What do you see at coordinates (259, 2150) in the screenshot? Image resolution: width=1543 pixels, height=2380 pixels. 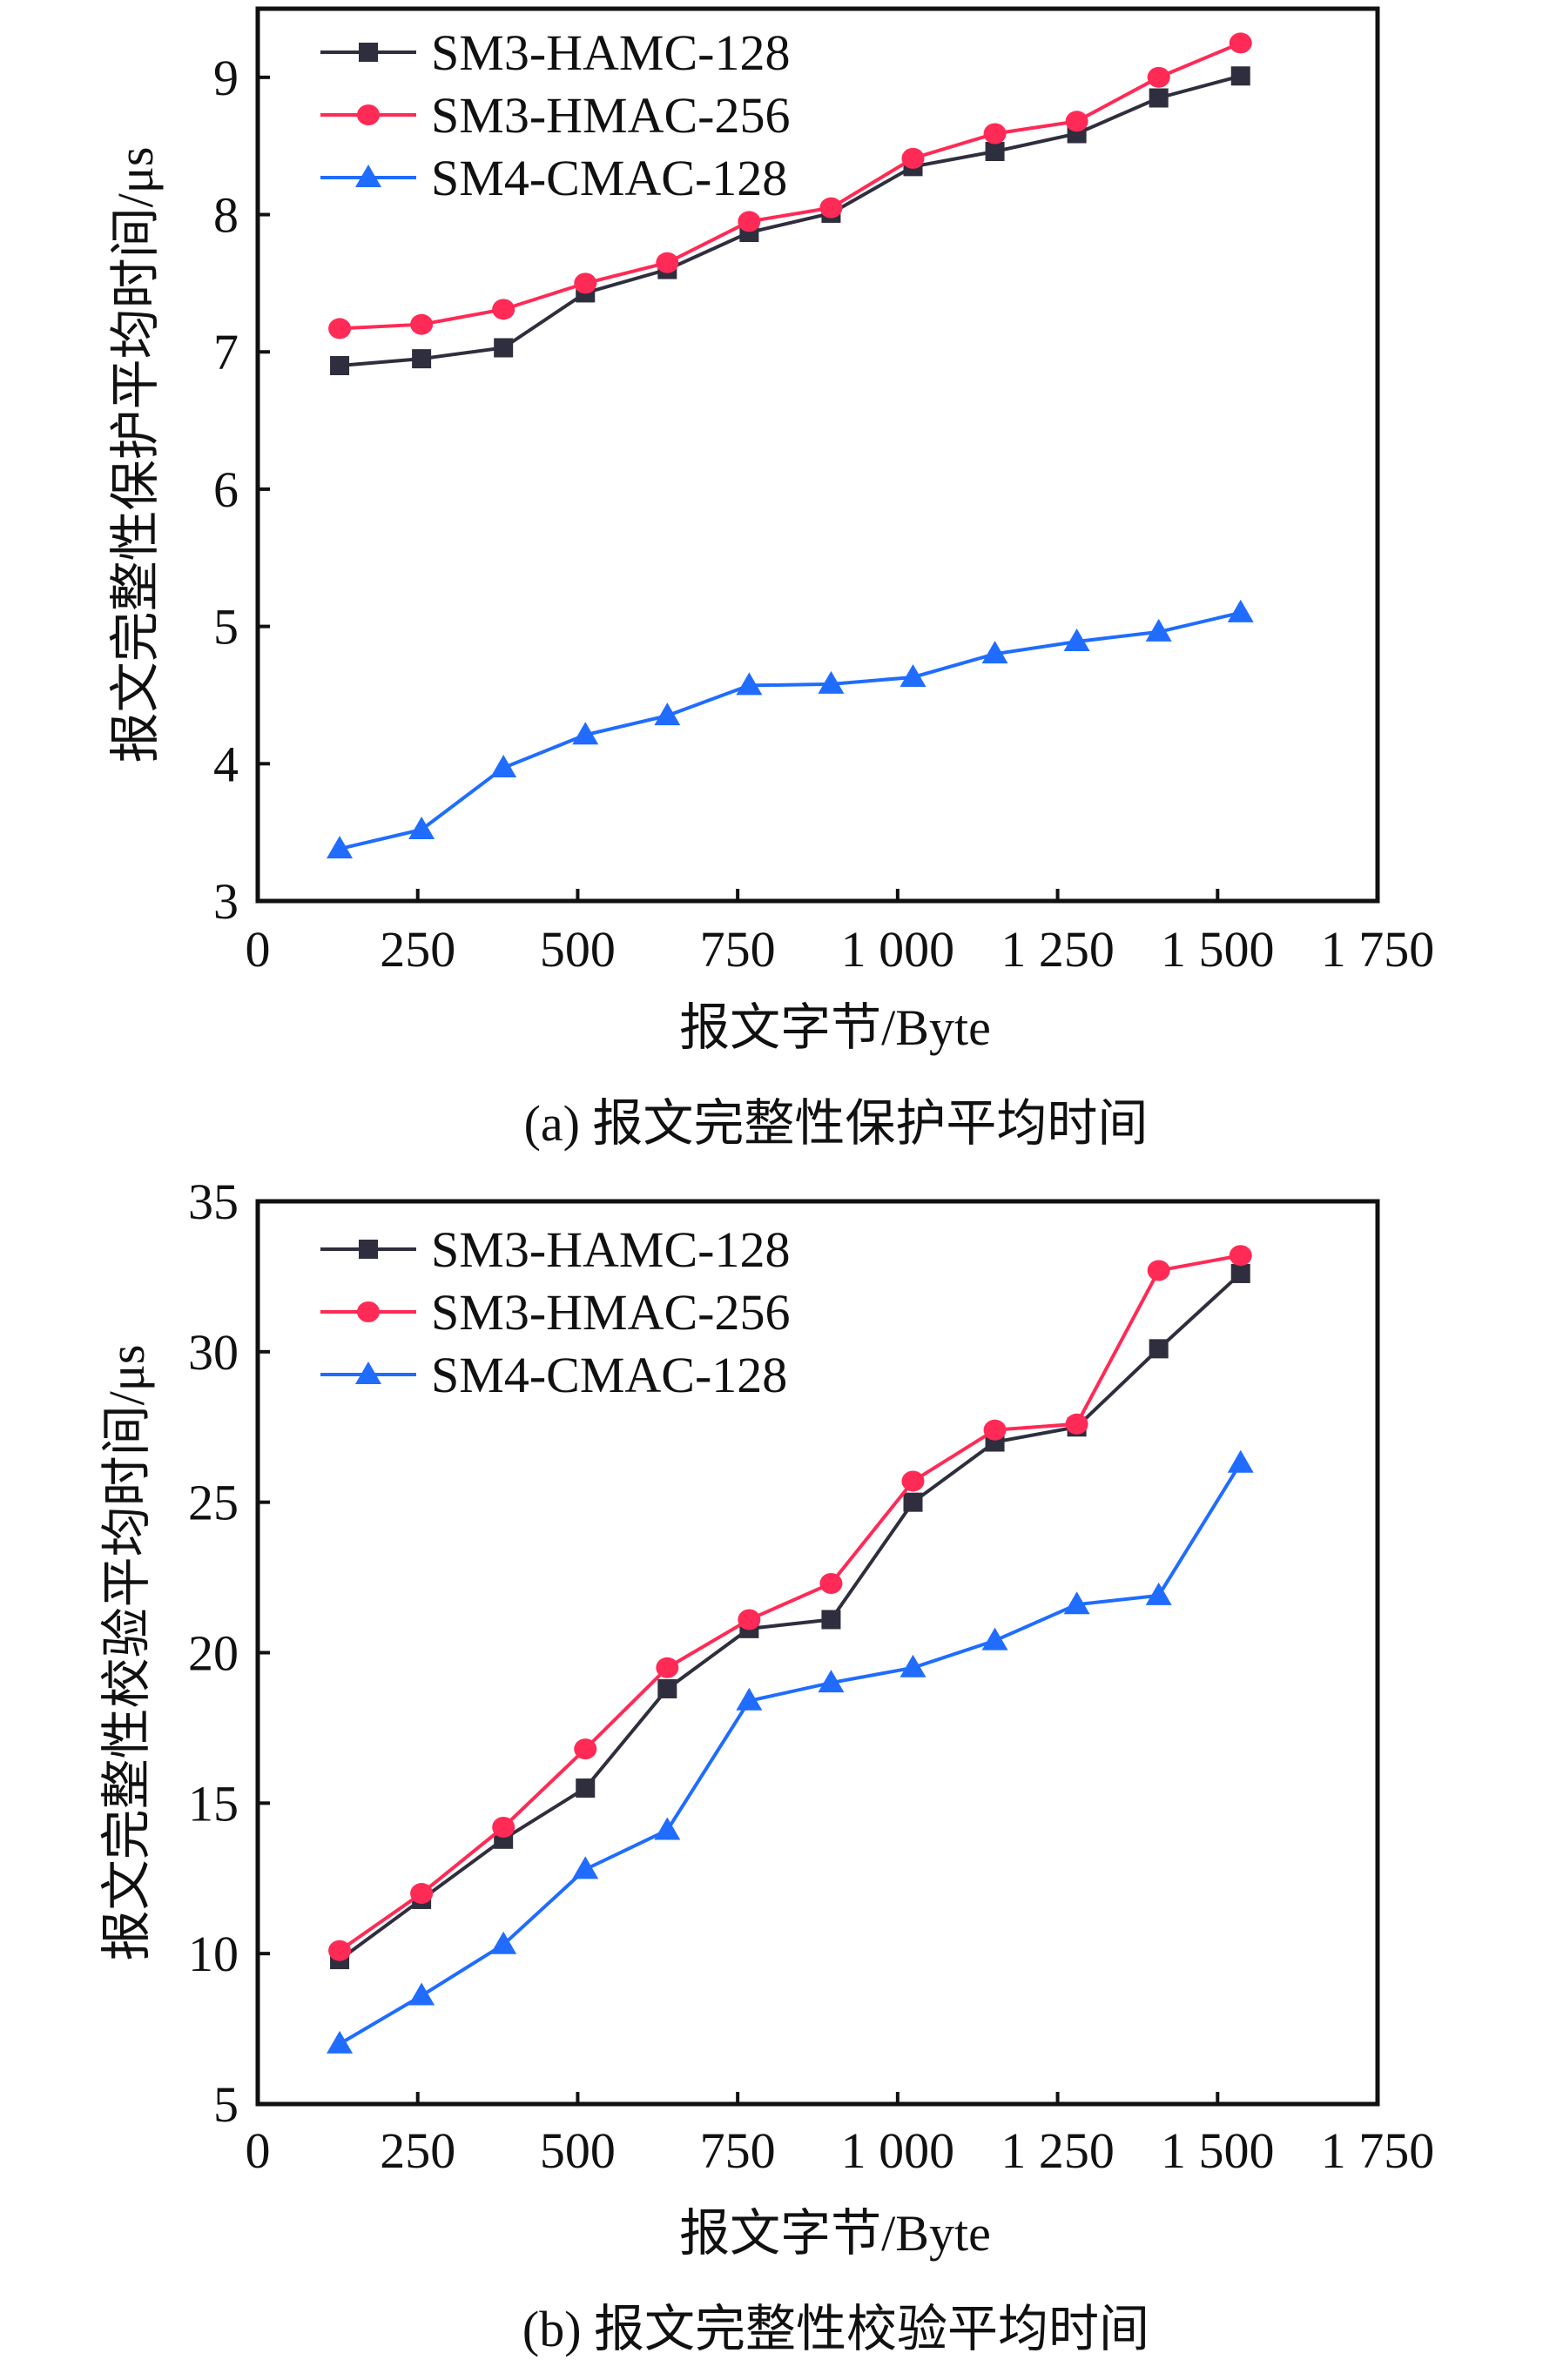 I see `x-tick-label: 0` at bounding box center [259, 2150].